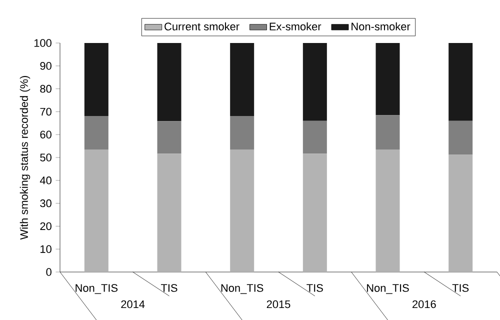 This screenshot has width=500, height=320. Describe the element at coordinates (278, 304) in the screenshot. I see `text: 2015` at that location.